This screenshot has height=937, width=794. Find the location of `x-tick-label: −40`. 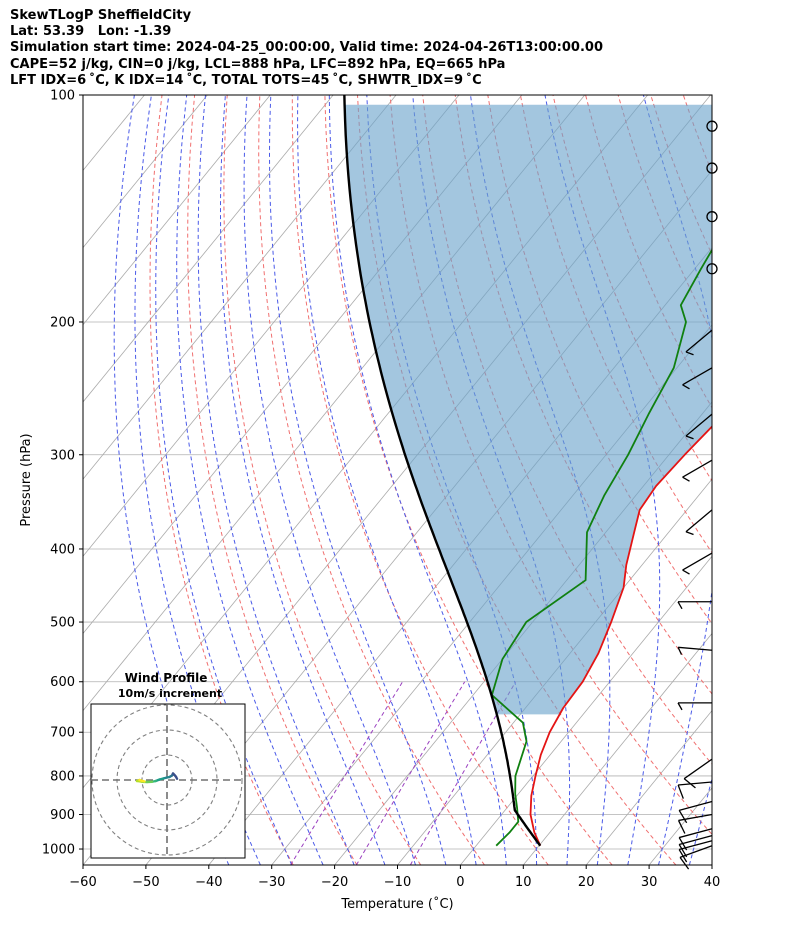

x-tick-label: −40 is located at coordinates (208, 882).